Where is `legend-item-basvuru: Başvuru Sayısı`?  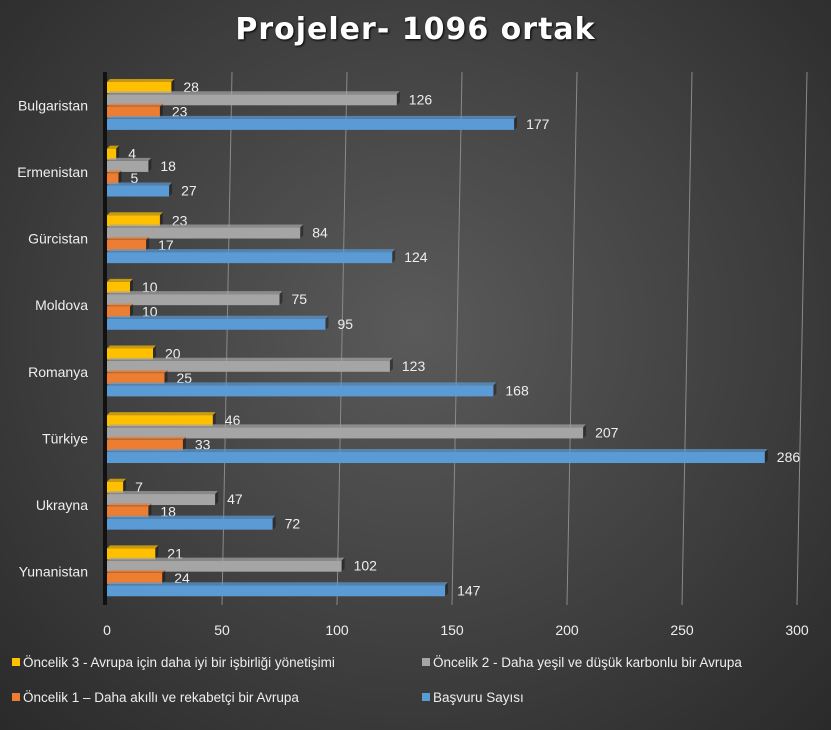
legend-item-basvuru: Başvuru Sayısı is located at coordinates (473, 697).